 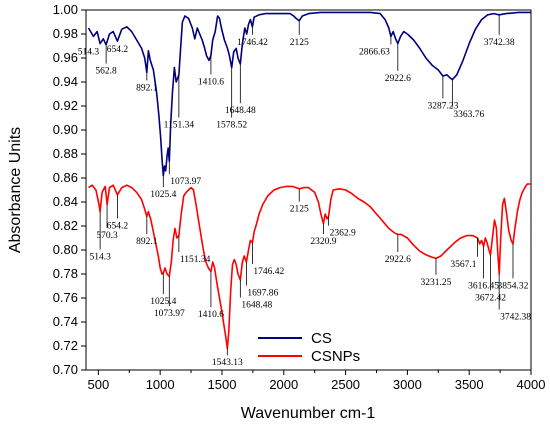 What do you see at coordinates (65, 129) in the screenshot?
I see `y-tick-label: 0.90` at bounding box center [65, 129].